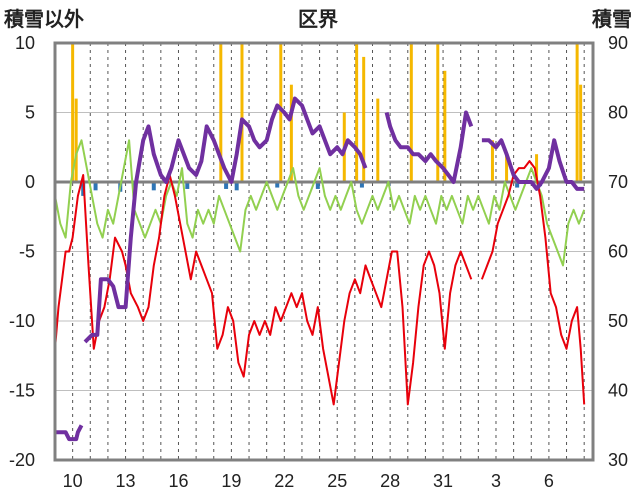 The width and height of the screenshot is (636, 501). Describe the element at coordinates (612, 19) in the screenshot. I see `right-axis-title: 積雪` at that location.